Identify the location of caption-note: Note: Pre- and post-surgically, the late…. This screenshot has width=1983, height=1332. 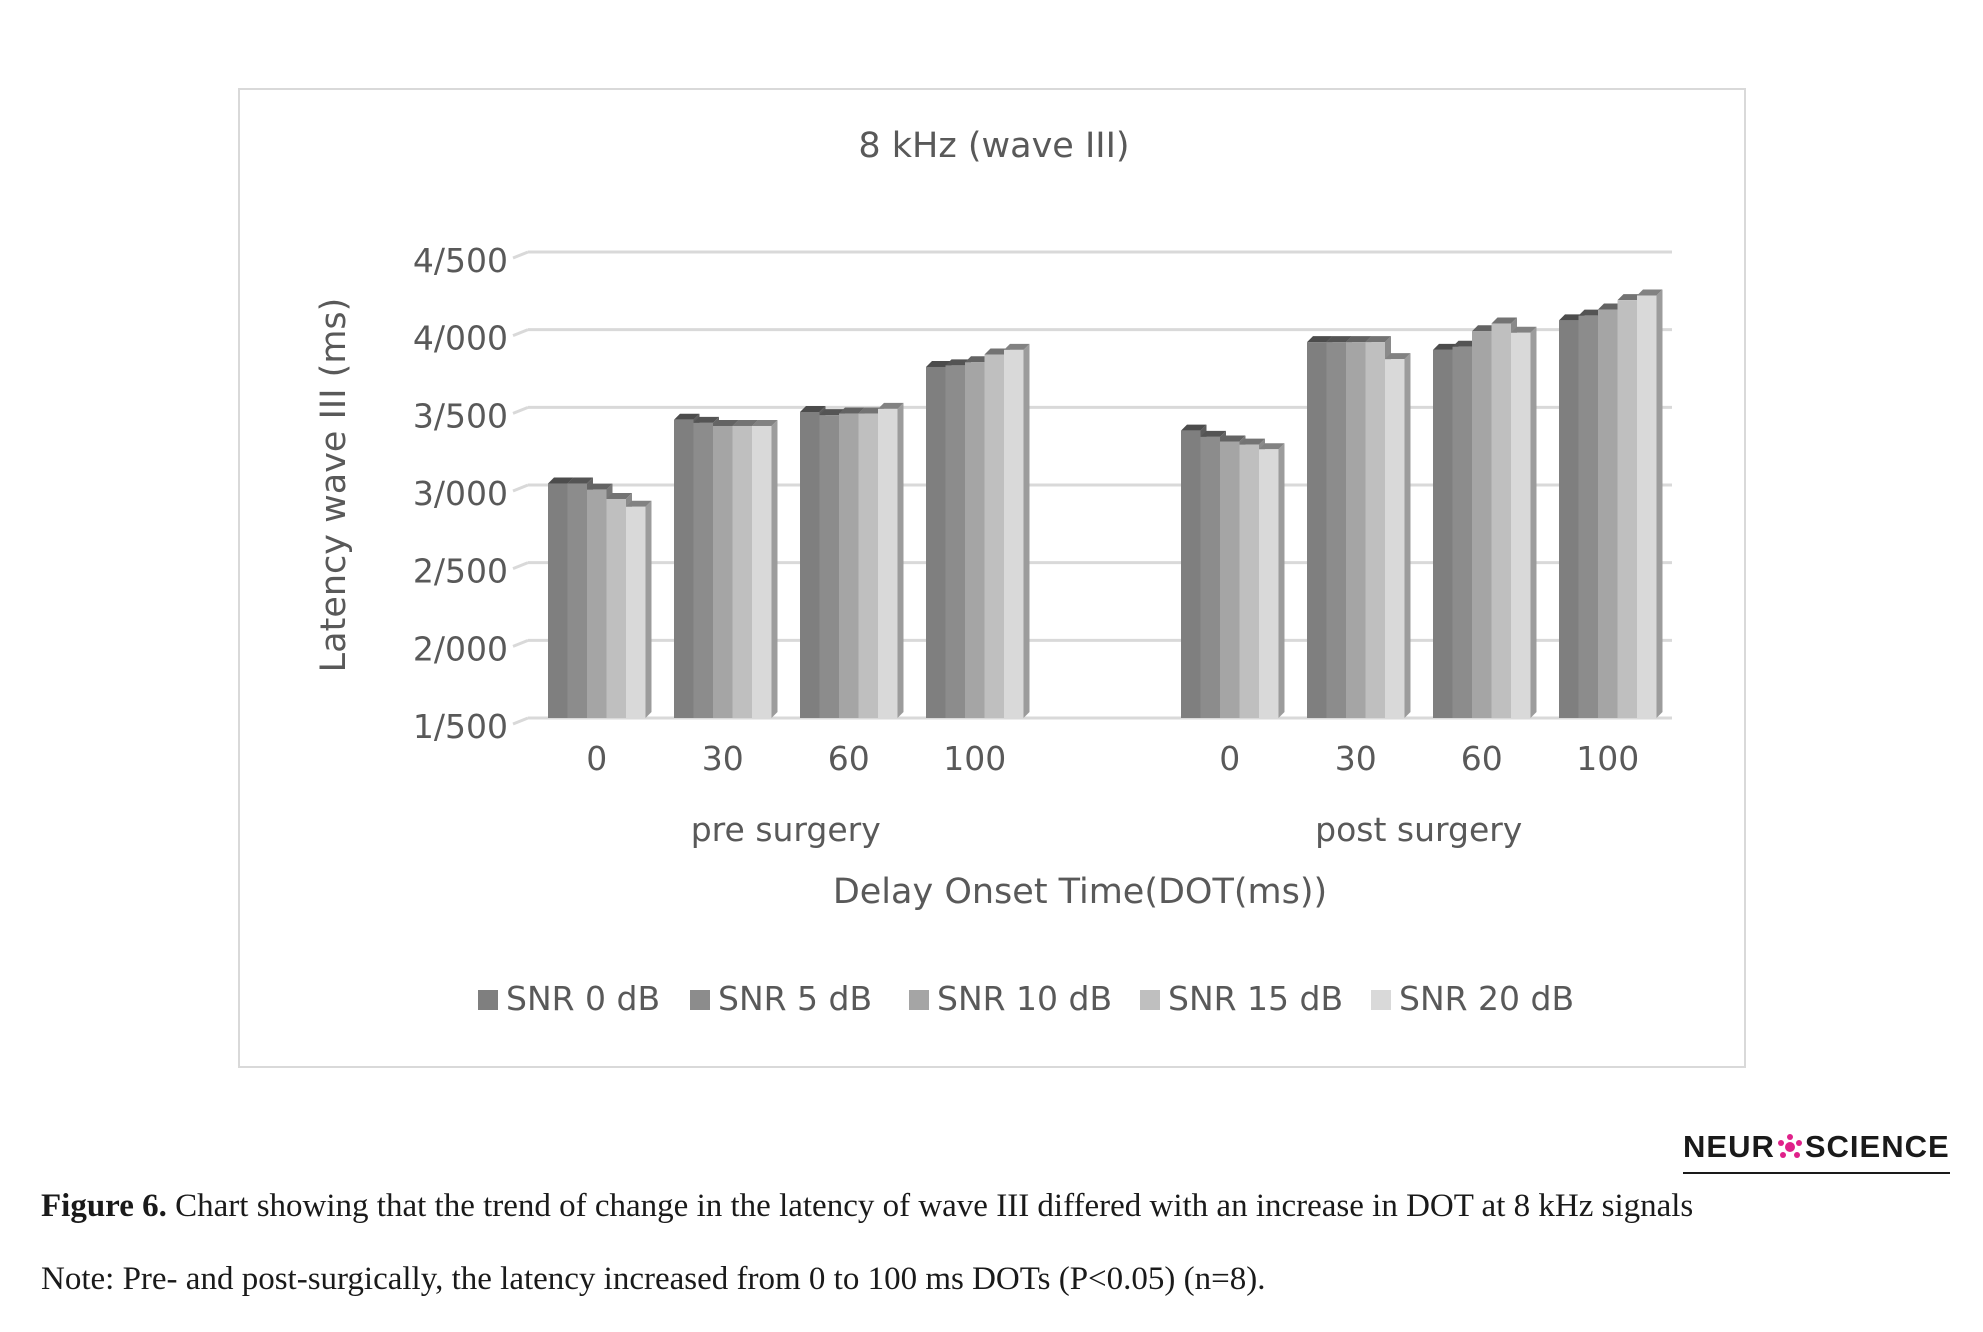
(653, 1279).